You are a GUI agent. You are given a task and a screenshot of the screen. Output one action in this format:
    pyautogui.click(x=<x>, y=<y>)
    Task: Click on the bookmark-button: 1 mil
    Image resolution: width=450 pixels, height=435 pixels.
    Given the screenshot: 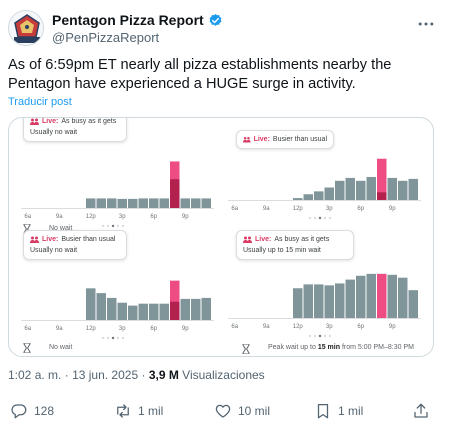 What is the action you would take?
    pyautogui.click(x=338, y=411)
    